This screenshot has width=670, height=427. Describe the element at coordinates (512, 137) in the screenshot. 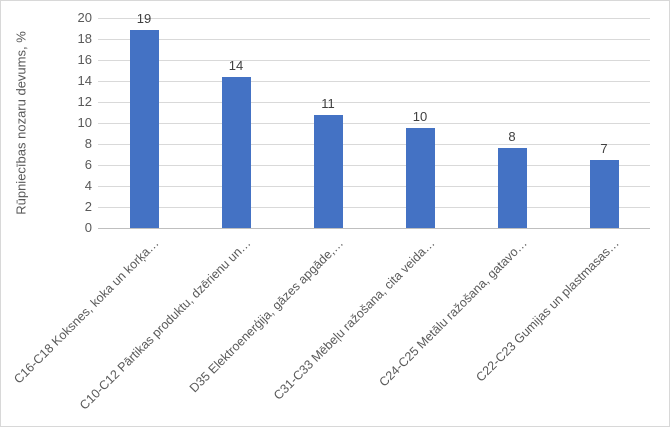

I see `data-label: 8` at that location.